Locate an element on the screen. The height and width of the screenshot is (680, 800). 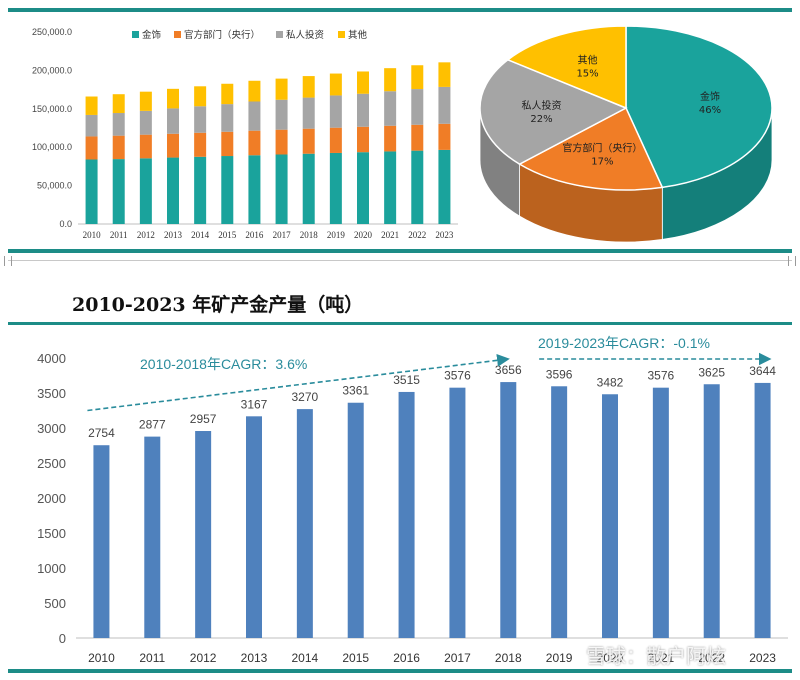
y-tick-label: 500 is located at coordinates (55, 603).